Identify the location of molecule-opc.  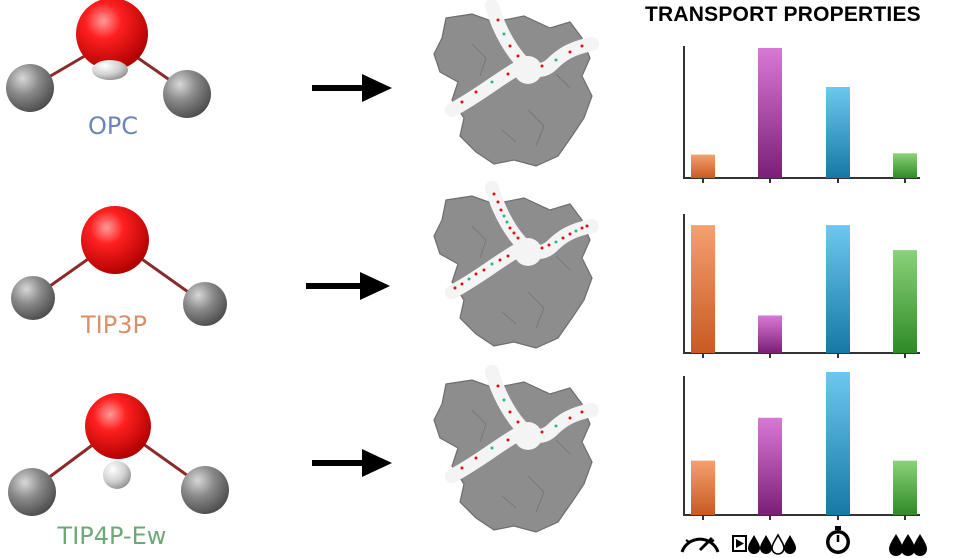
(108, 59).